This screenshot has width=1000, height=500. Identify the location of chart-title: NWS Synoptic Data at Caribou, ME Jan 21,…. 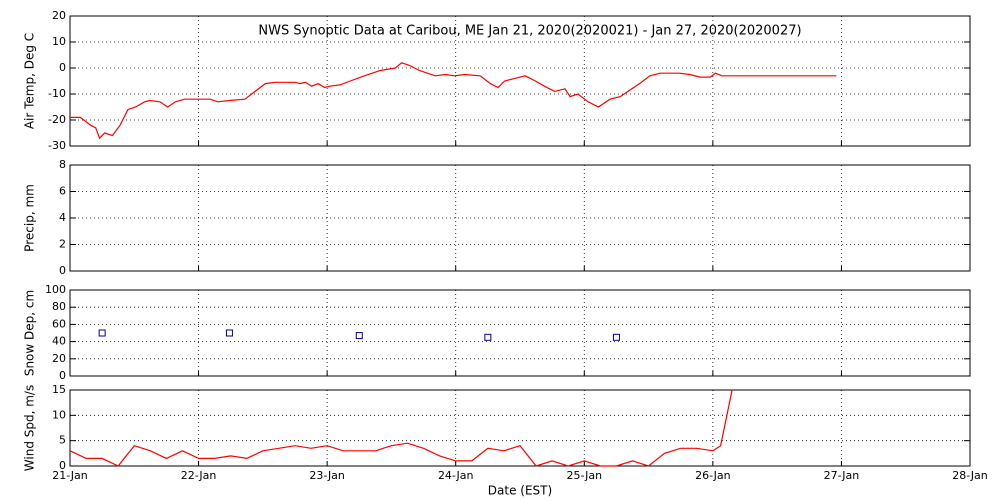
(529, 31).